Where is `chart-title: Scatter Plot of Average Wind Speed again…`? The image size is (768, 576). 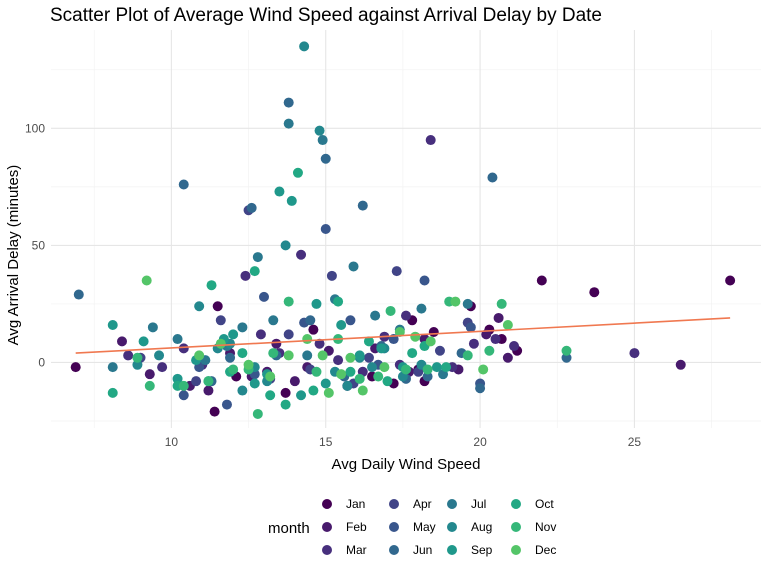 chart-title: Scatter Plot of Average Wind Speed again… is located at coordinates (326, 15).